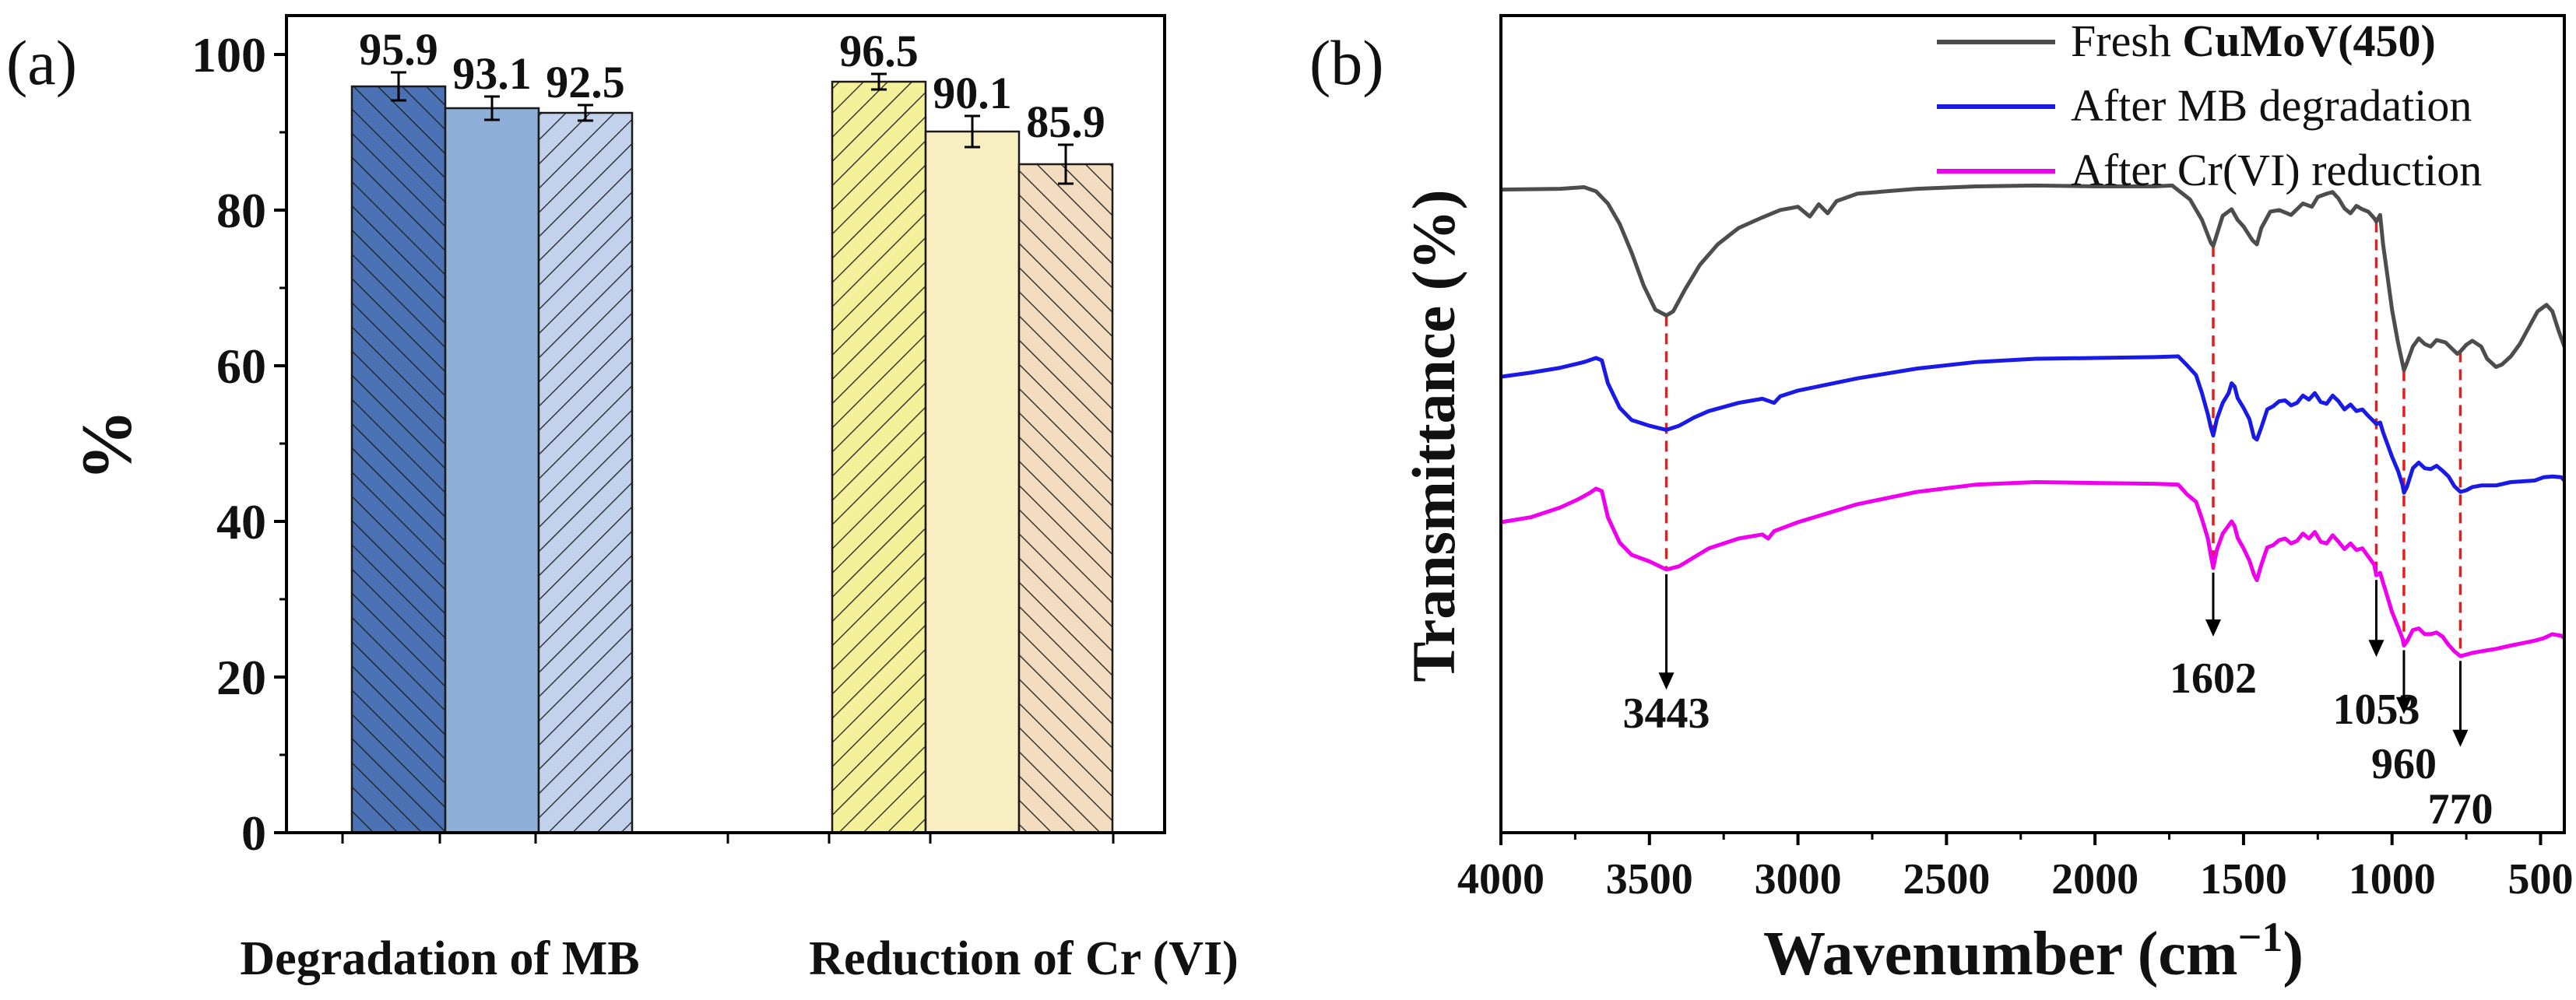  What do you see at coordinates (1501, 879) in the screenshot?
I see `b-x-tick-label: 4000` at bounding box center [1501, 879].